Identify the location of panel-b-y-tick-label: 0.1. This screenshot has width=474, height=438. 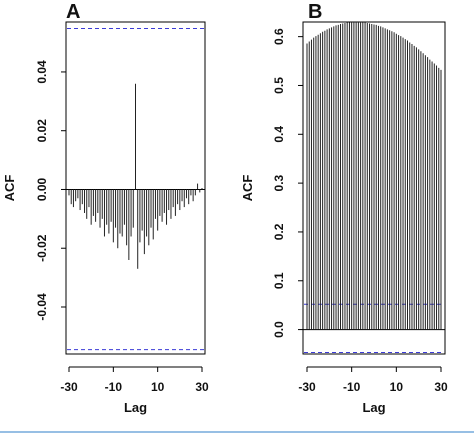
(279, 280).